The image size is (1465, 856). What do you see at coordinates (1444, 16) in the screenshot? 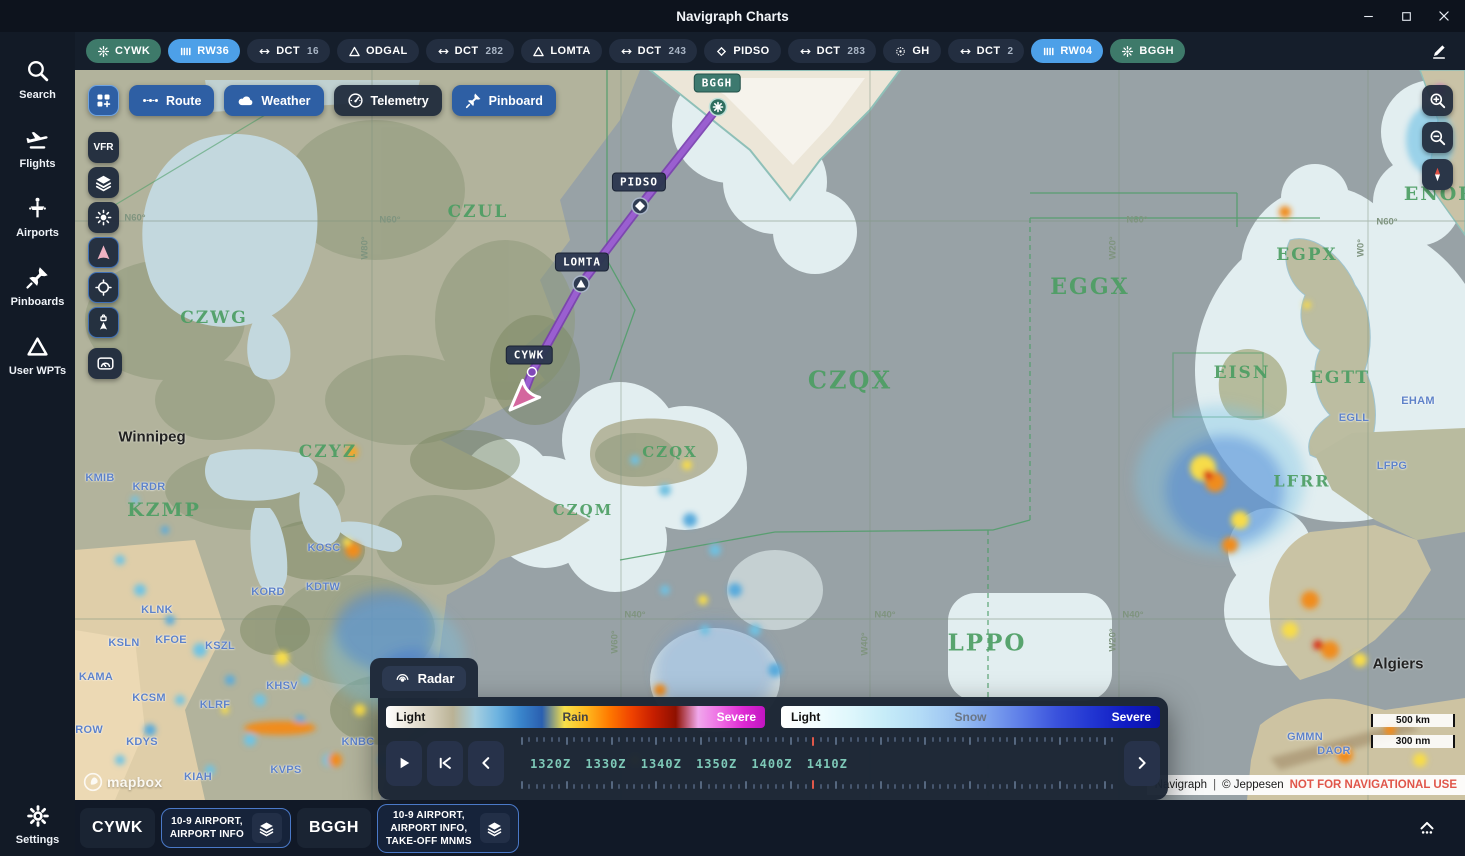
I see `close-button` at bounding box center [1444, 16].